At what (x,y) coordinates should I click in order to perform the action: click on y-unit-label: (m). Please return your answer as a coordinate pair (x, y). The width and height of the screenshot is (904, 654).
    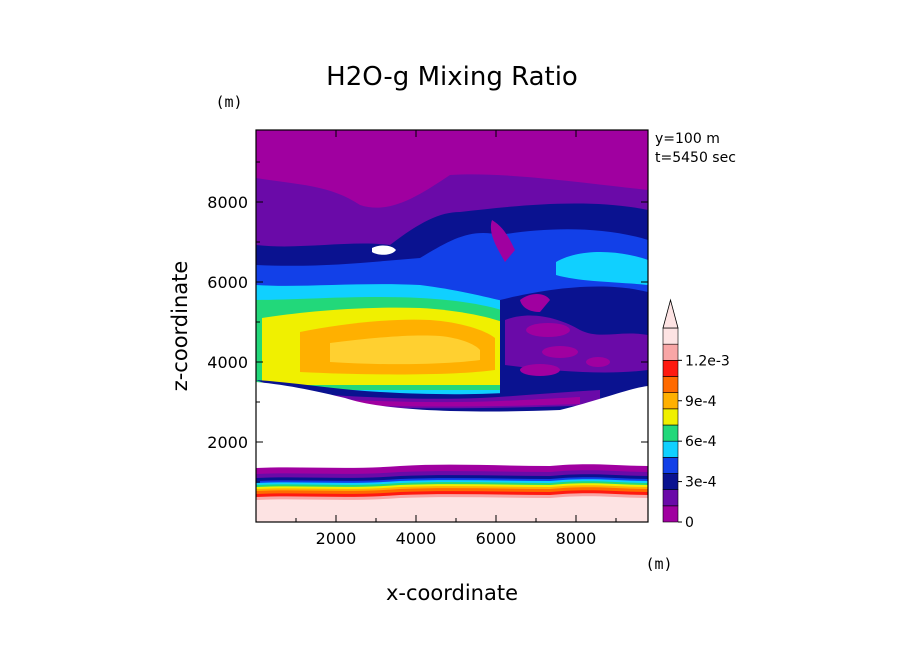
    Looking at the image, I should click on (228, 102).